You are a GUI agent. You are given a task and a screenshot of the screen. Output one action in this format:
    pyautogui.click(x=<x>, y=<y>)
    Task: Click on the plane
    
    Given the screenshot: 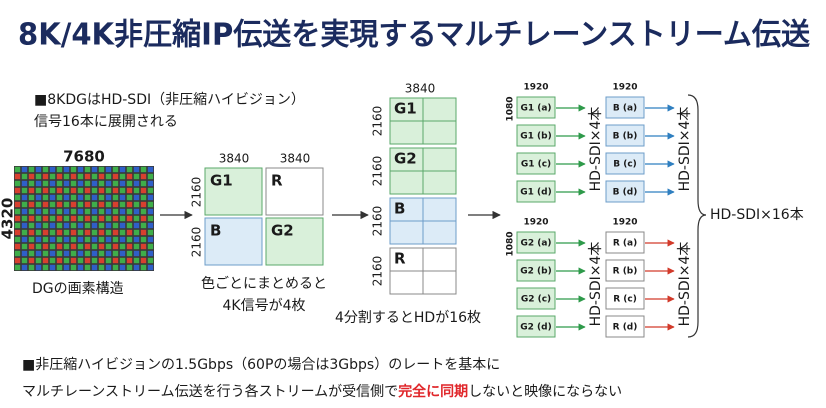 What is the action you would take?
    pyautogui.click(x=294, y=191)
    